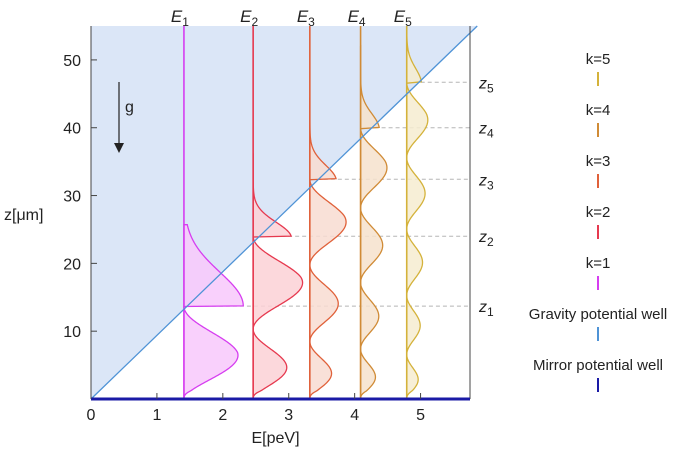  What do you see at coordinates (156, 415) in the screenshot?
I see `x-tick-label: 1` at bounding box center [156, 415].